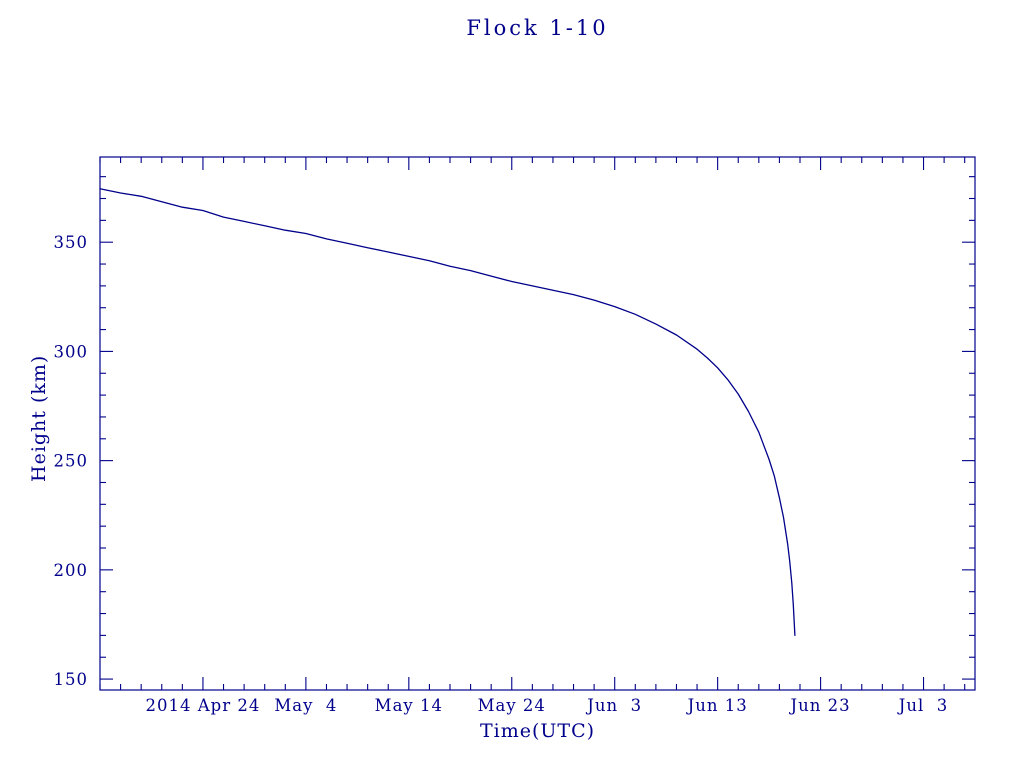  I want to click on x-tick-label: Jun 13, so click(717, 705).